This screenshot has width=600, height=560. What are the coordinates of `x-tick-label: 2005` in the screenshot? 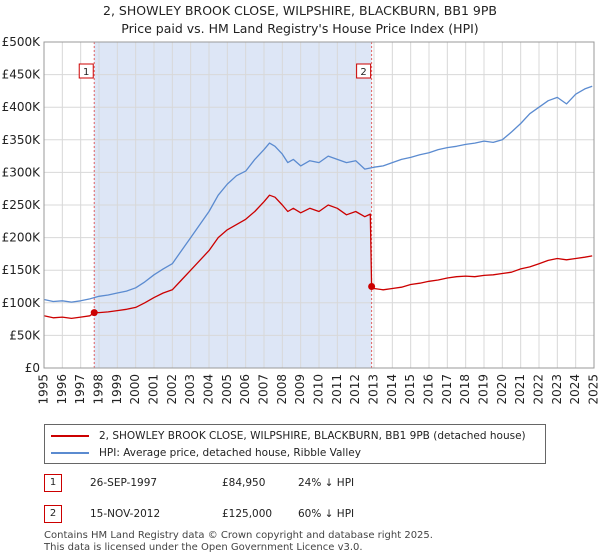 It's located at (227, 389).